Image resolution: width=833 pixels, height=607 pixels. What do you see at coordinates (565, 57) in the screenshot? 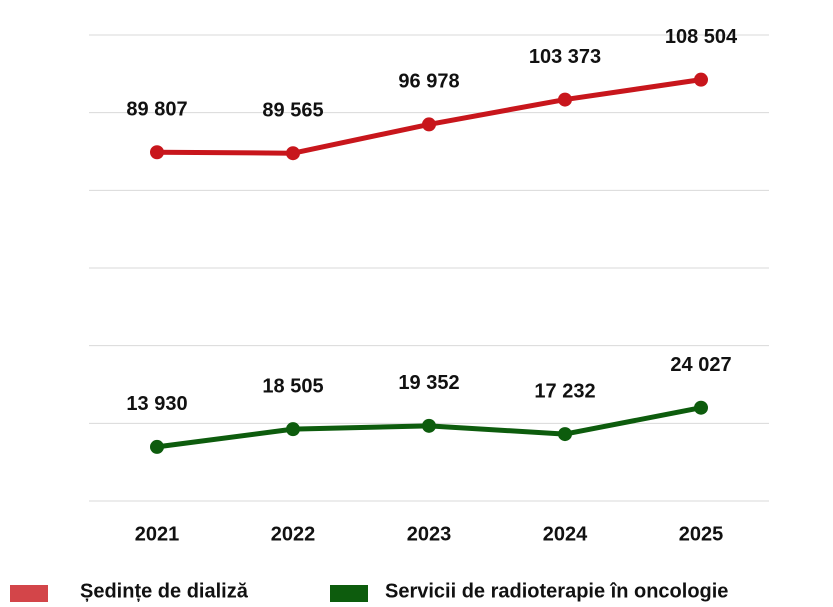
I see `data-label: 103 373` at bounding box center [565, 57].